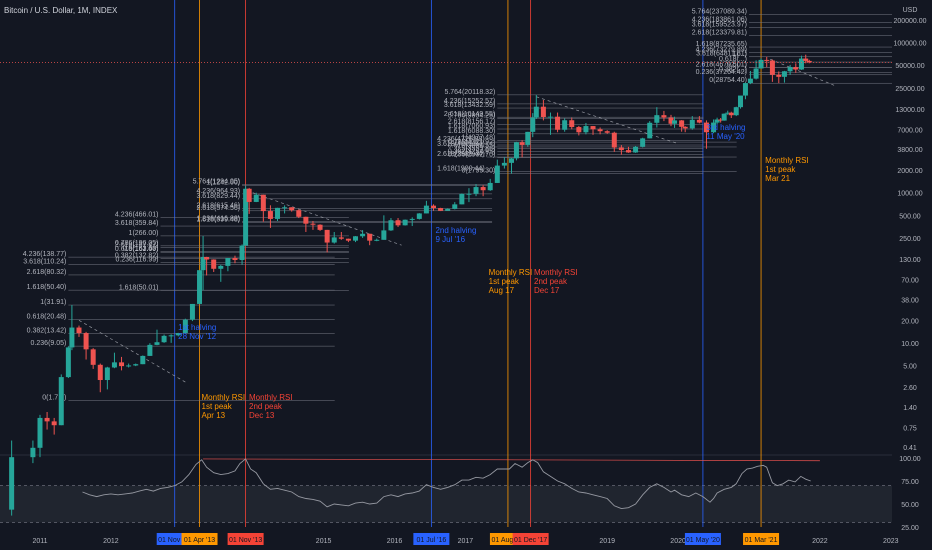 This screenshot has width=932, height=550. What do you see at coordinates (460, 154) in the screenshot?
I see `fib-cycle3-label: 2.618(2989.44)` at bounding box center [460, 154].